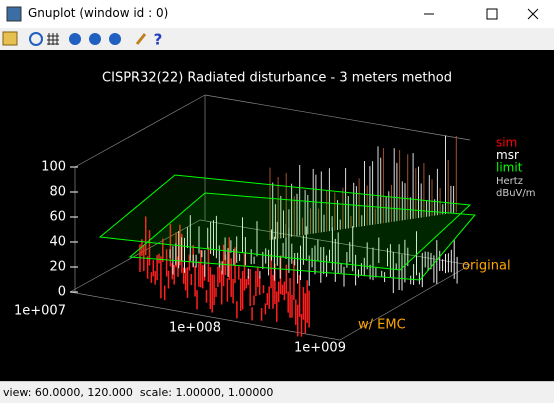 Image resolution: width=554 pixels, height=403 pixels. I want to click on z-tick-label: 0, so click(62, 292).